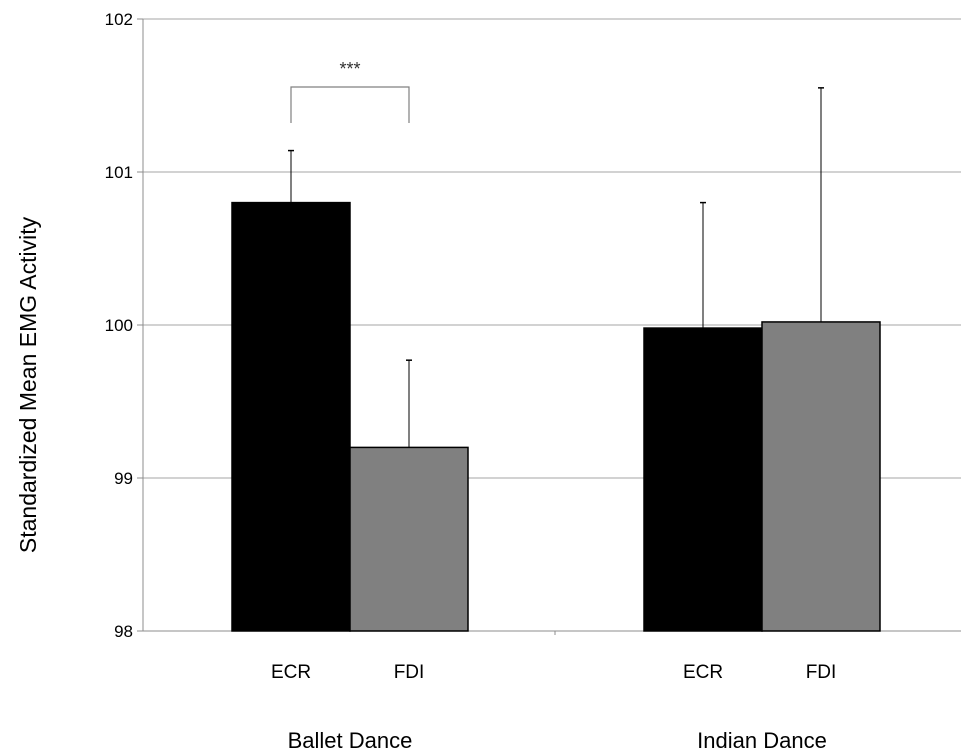 This screenshot has width=961, height=754. I want to click on y-tick-label: 98, so click(123, 631).